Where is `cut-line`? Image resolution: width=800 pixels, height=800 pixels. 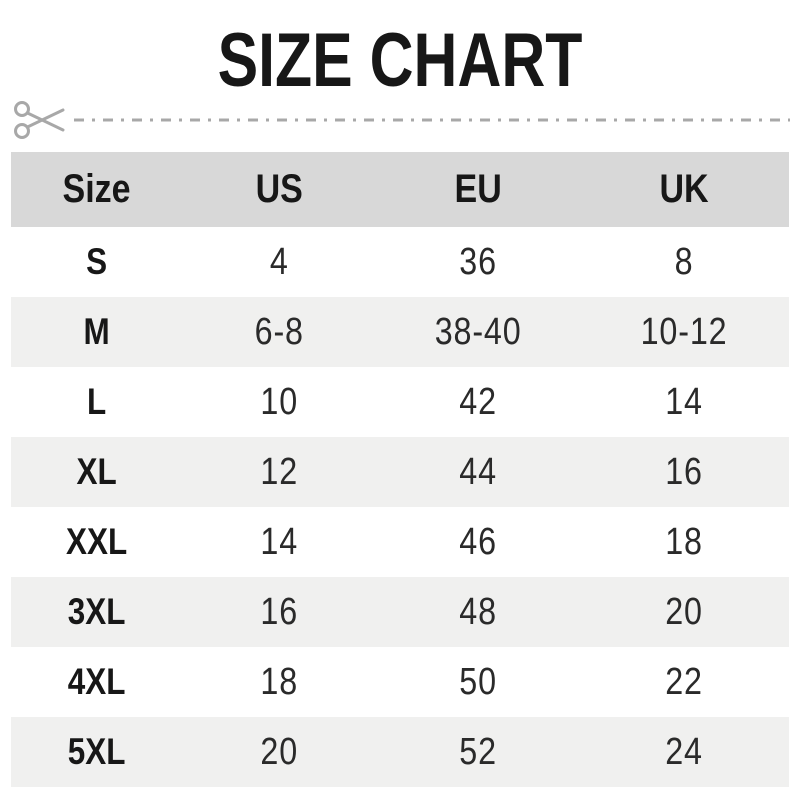 cut-line is located at coordinates (401, 120).